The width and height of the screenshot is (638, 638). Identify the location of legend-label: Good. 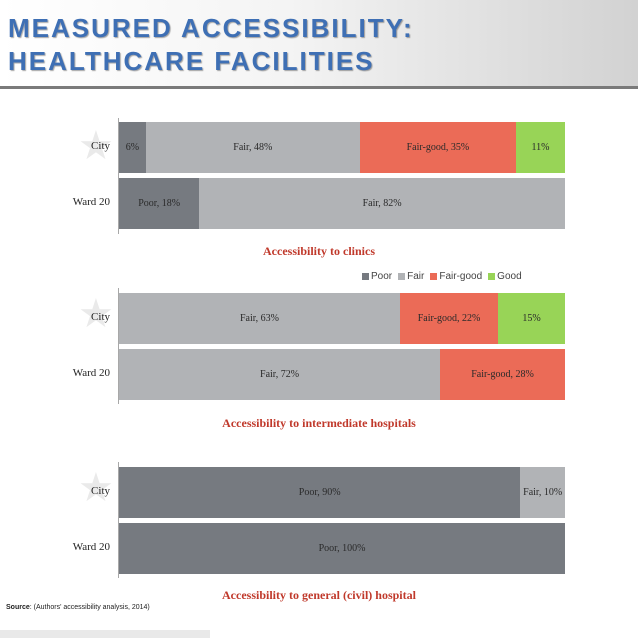
(509, 276).